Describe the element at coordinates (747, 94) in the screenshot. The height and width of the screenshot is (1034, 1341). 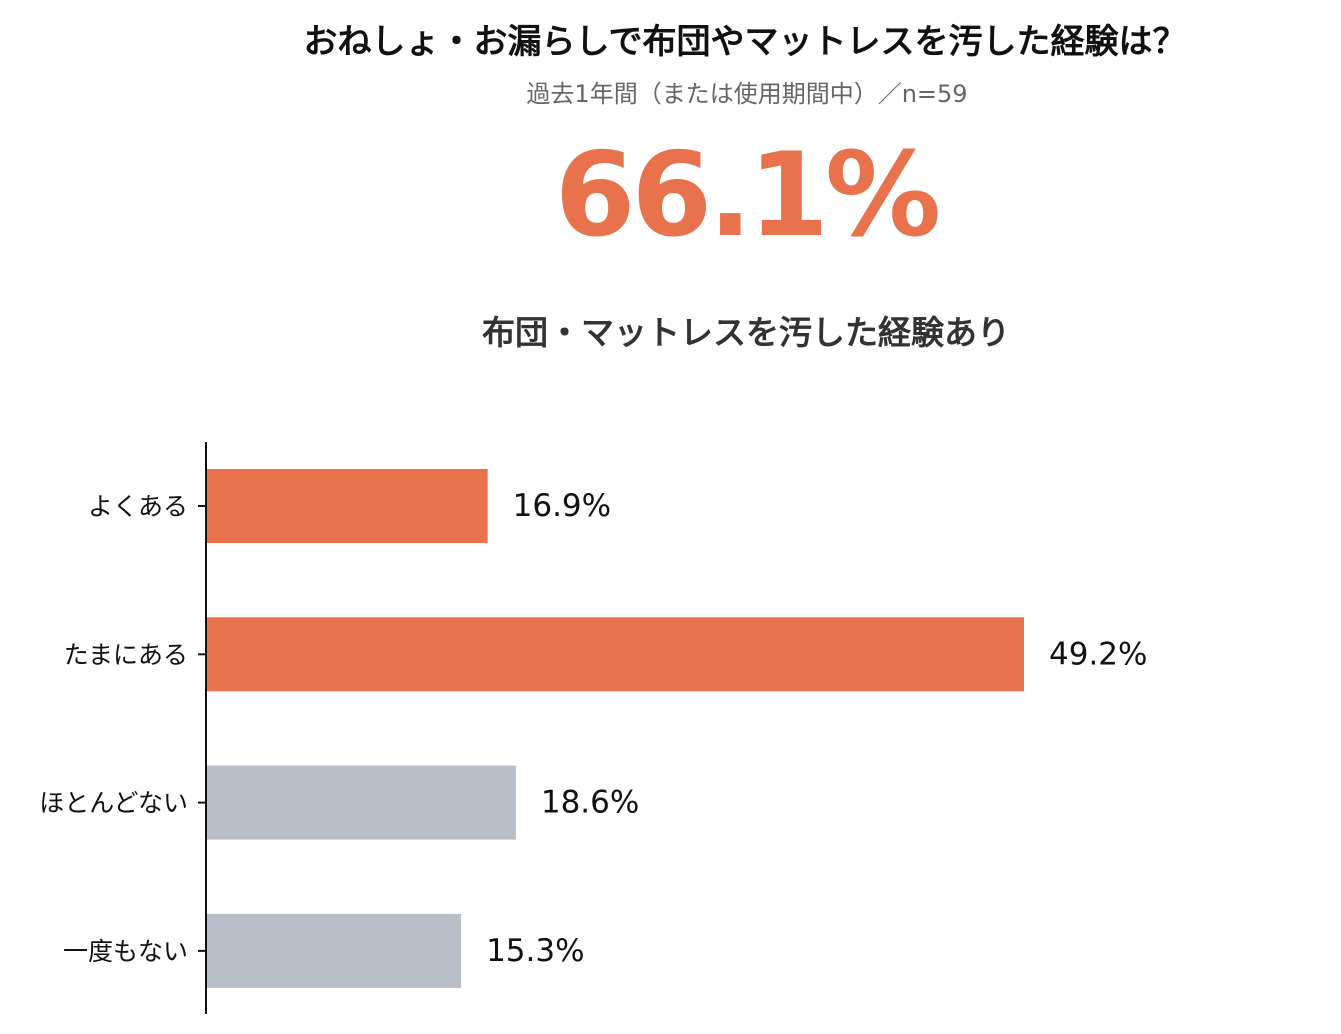
I see `chart-subtitle: 過去1年間（または使用期間中）／n=59` at that location.